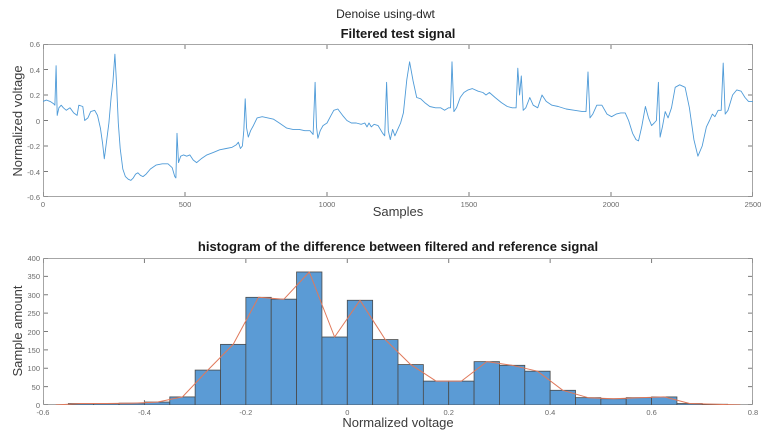 This screenshot has height=444, width=771. Describe the element at coordinates (185, 204) in the screenshot. I see `x-tick-label: 500` at that location.